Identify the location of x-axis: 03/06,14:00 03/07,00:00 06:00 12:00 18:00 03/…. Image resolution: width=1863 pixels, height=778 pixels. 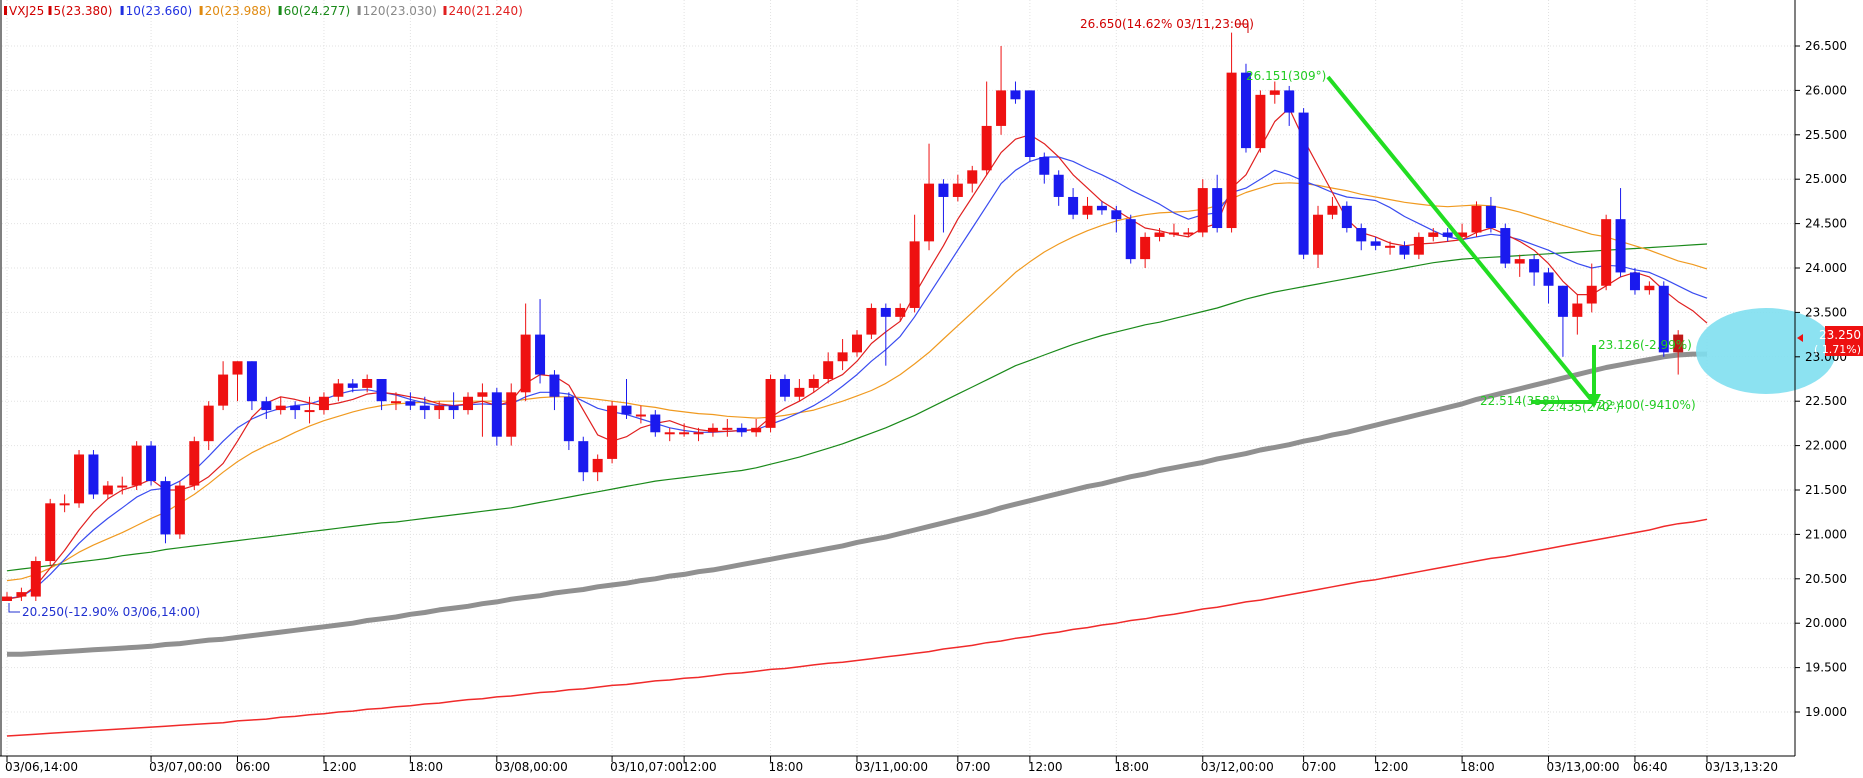
(891, 765).